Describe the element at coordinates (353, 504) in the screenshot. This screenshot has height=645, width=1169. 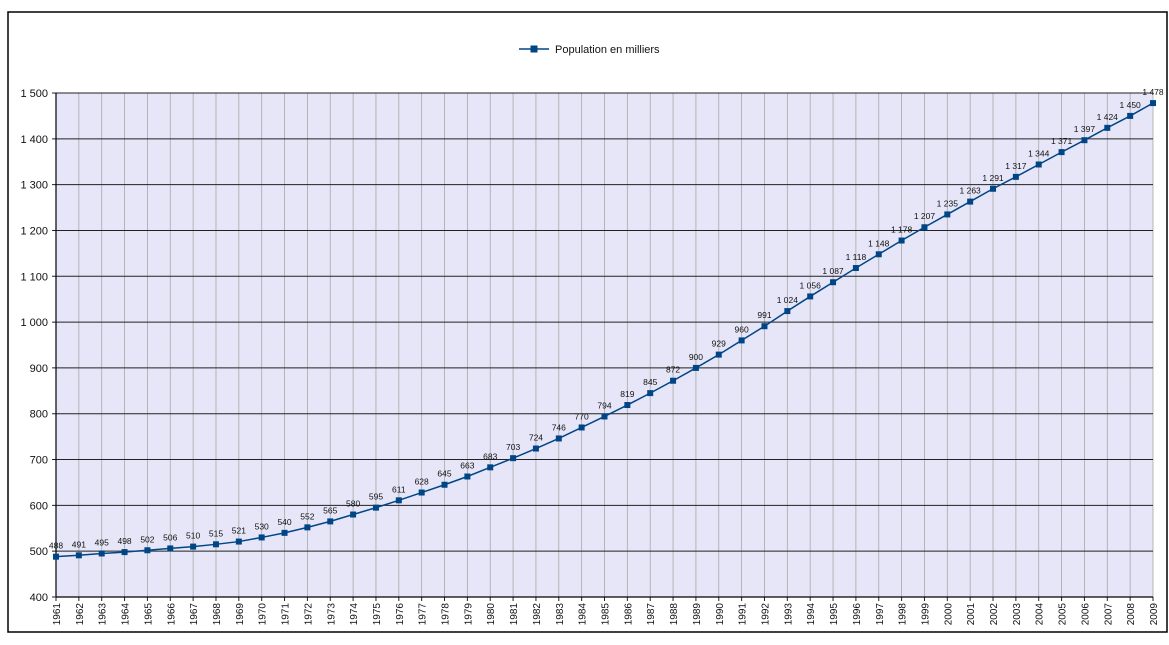
I see `data-label: 580` at that location.